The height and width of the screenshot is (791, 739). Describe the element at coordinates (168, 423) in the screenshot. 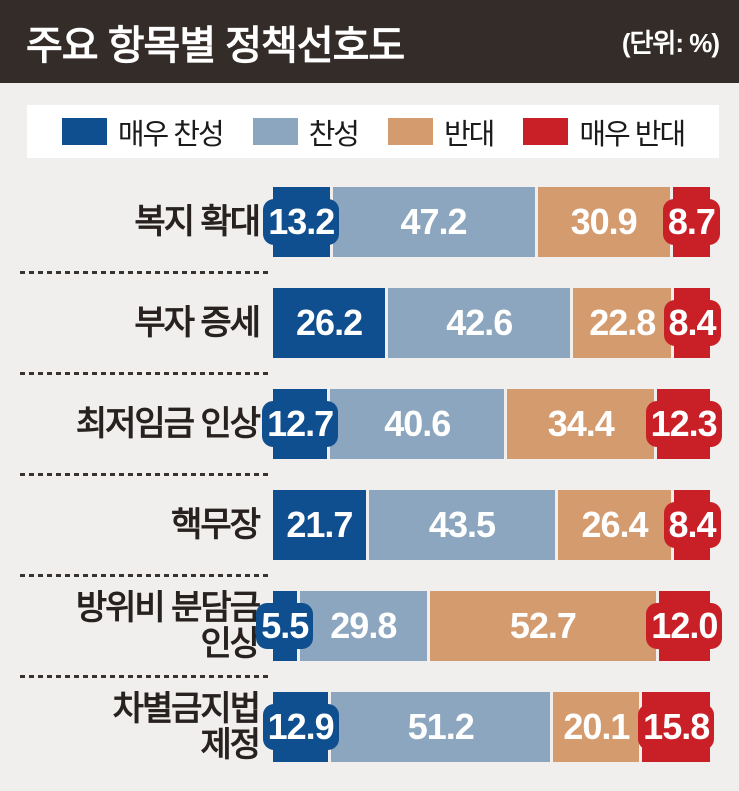

I see `category-label: 최저임금 인상` at that location.